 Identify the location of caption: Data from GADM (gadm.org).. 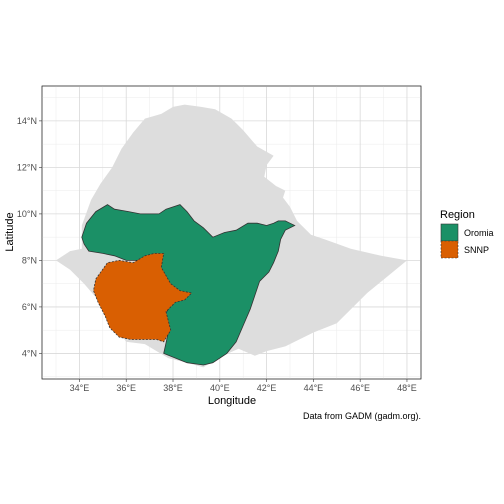
(362, 416).